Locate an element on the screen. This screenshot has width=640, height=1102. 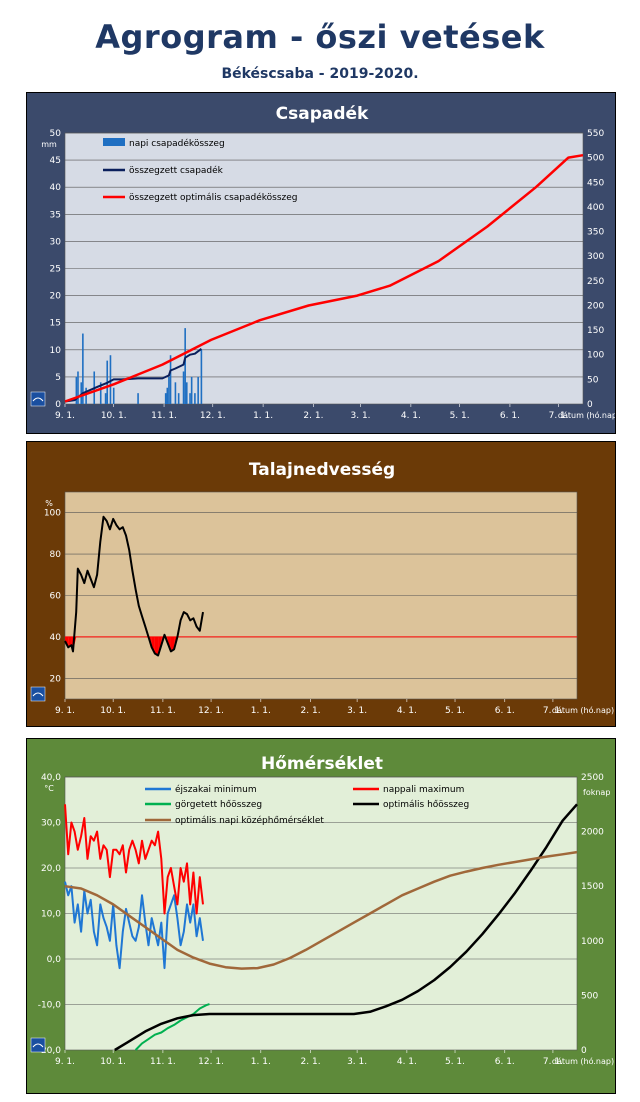
y-tick-label: 45 is located at coordinates (55, 161).